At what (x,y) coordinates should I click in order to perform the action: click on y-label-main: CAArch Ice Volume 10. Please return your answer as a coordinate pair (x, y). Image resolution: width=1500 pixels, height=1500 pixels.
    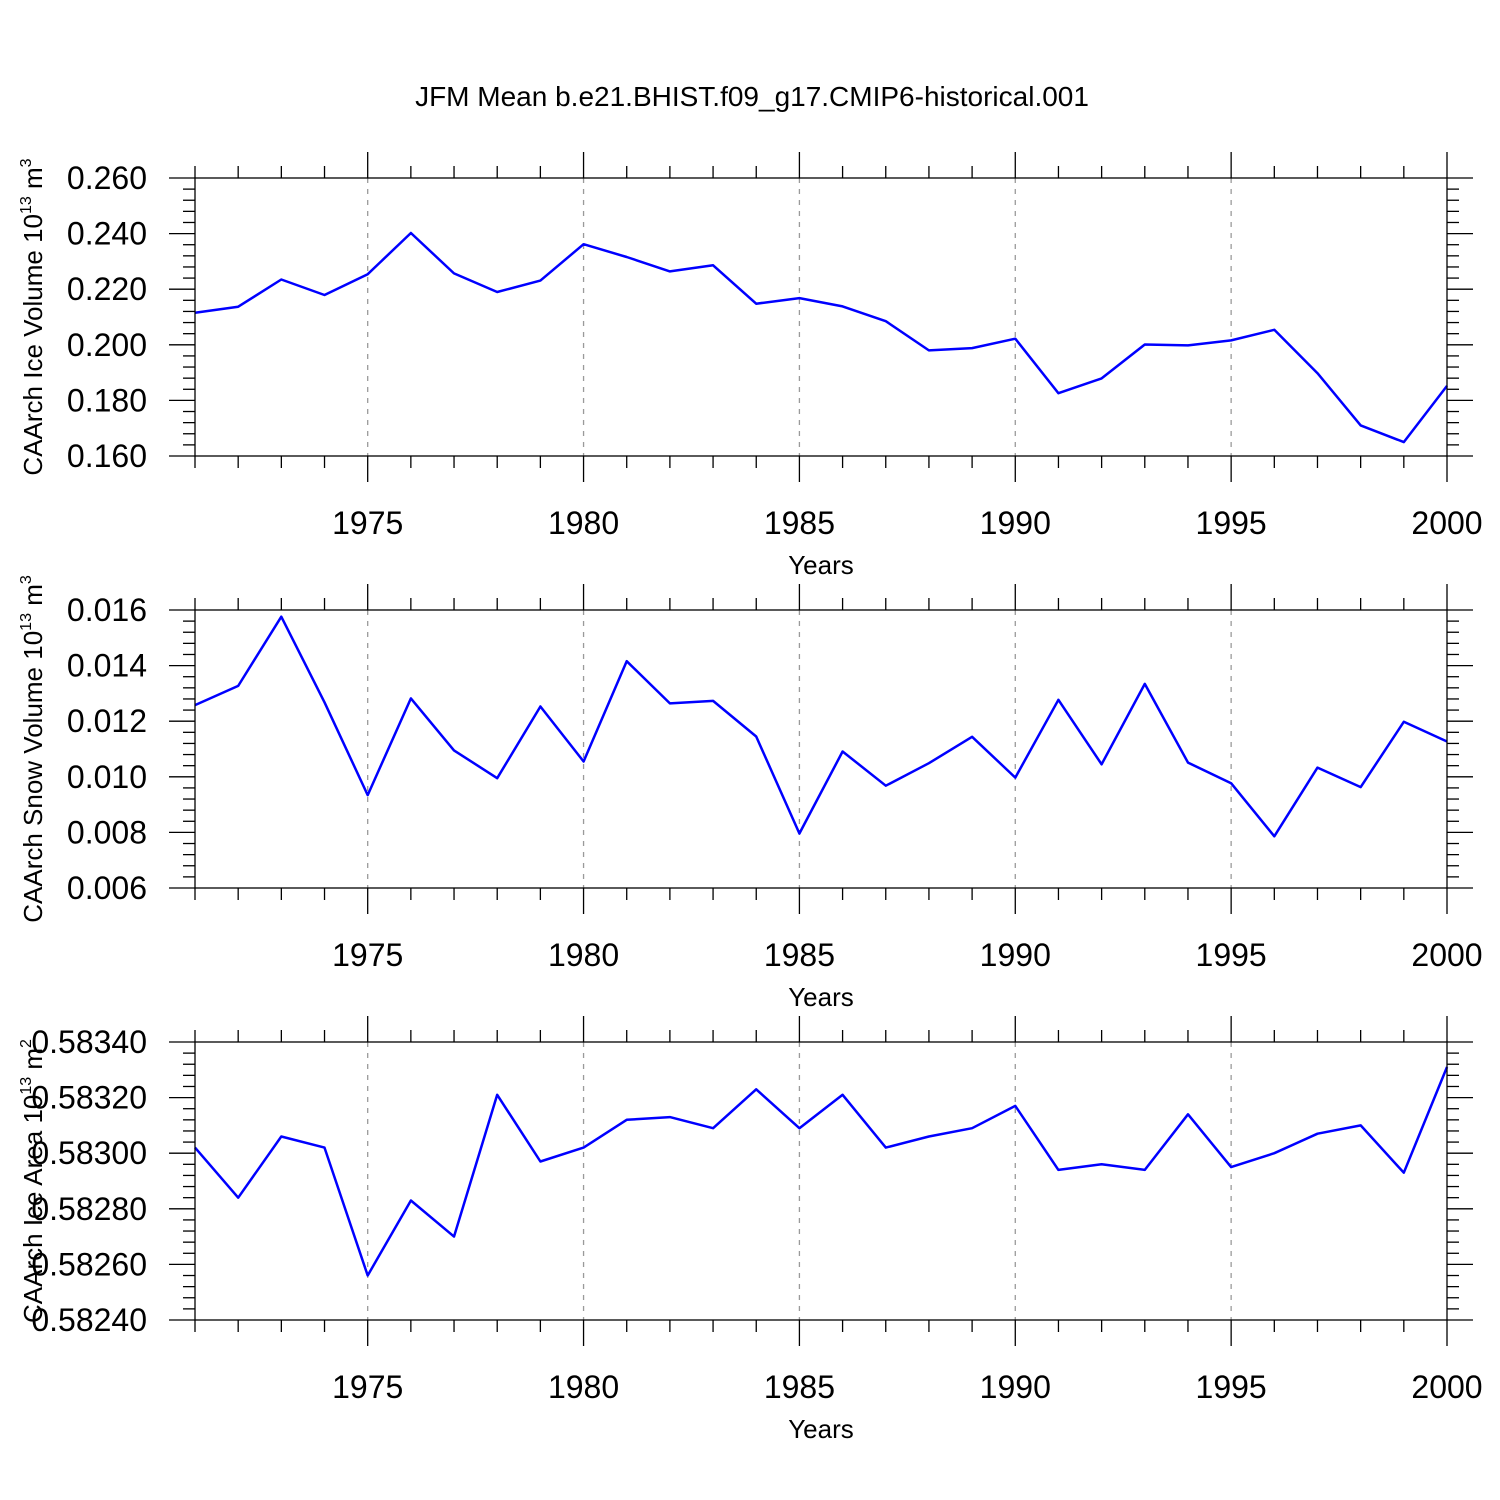
    Looking at the image, I should click on (33, 345).